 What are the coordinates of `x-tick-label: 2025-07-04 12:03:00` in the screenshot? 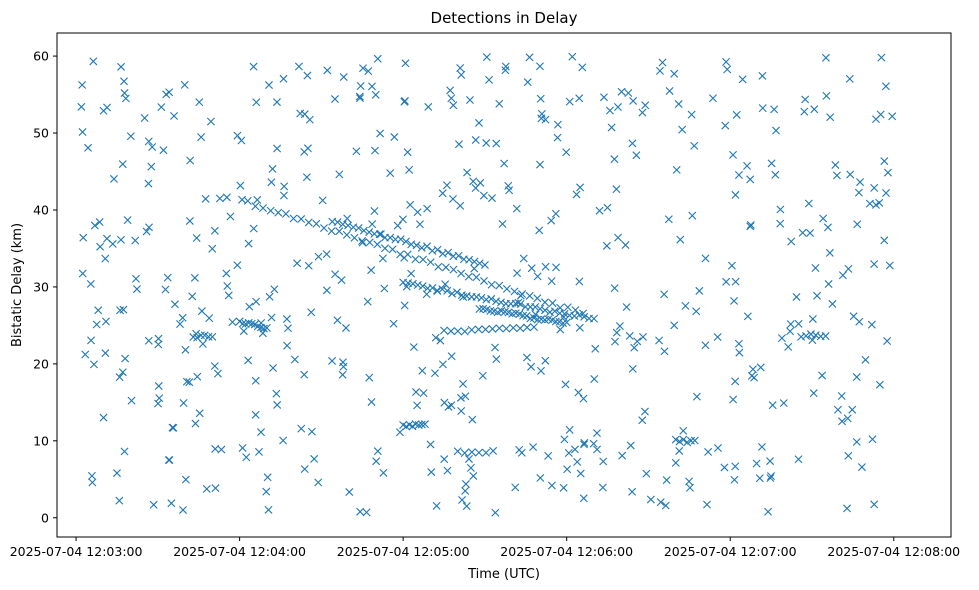 It's located at (76, 551).